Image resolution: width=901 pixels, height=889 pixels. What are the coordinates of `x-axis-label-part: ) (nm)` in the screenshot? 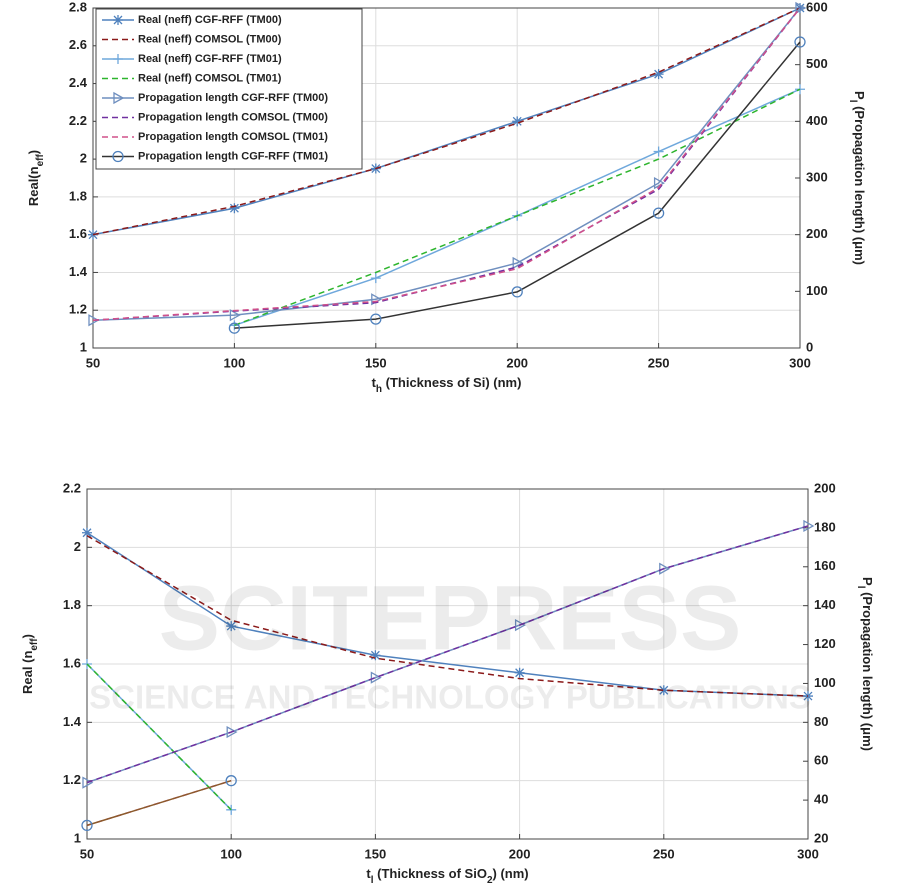 It's located at (511, 873).